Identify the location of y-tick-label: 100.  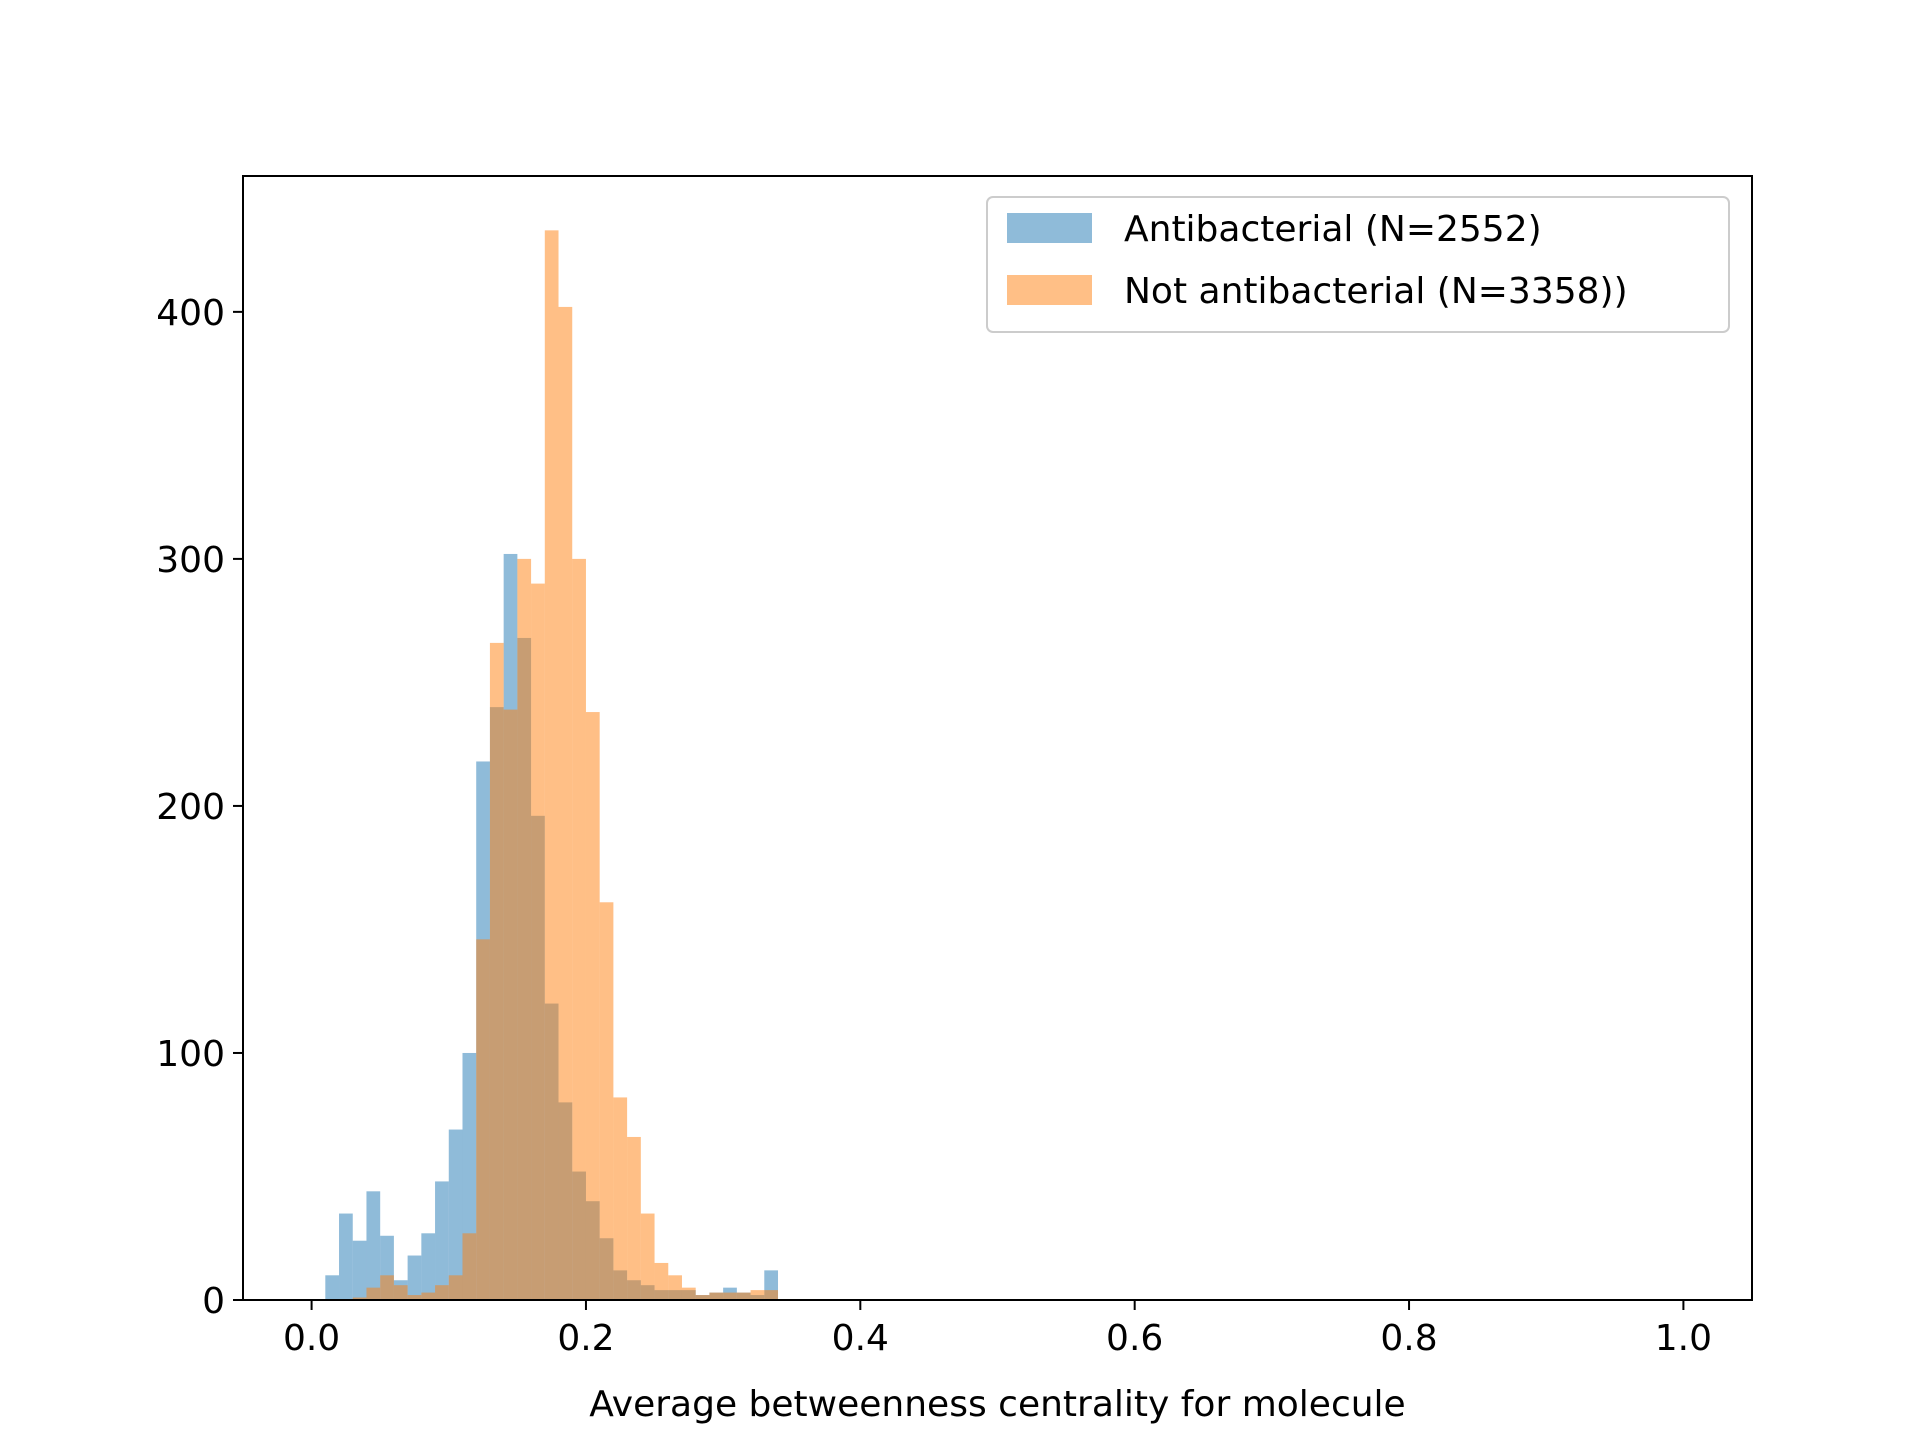
(190, 1054).